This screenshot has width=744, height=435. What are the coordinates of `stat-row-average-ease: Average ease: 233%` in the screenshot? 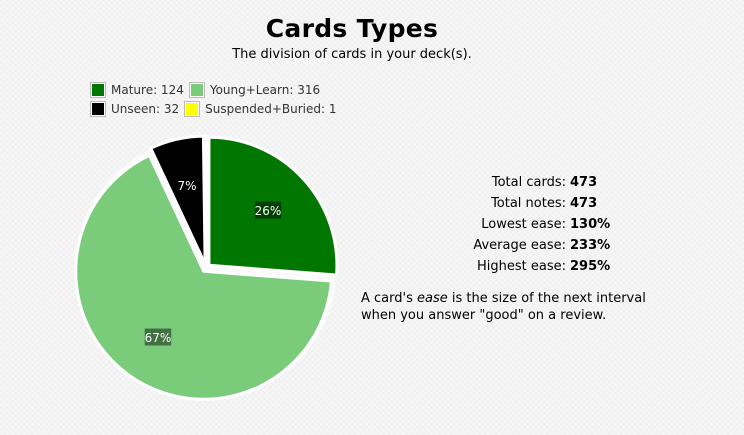 It's located at (540, 245).